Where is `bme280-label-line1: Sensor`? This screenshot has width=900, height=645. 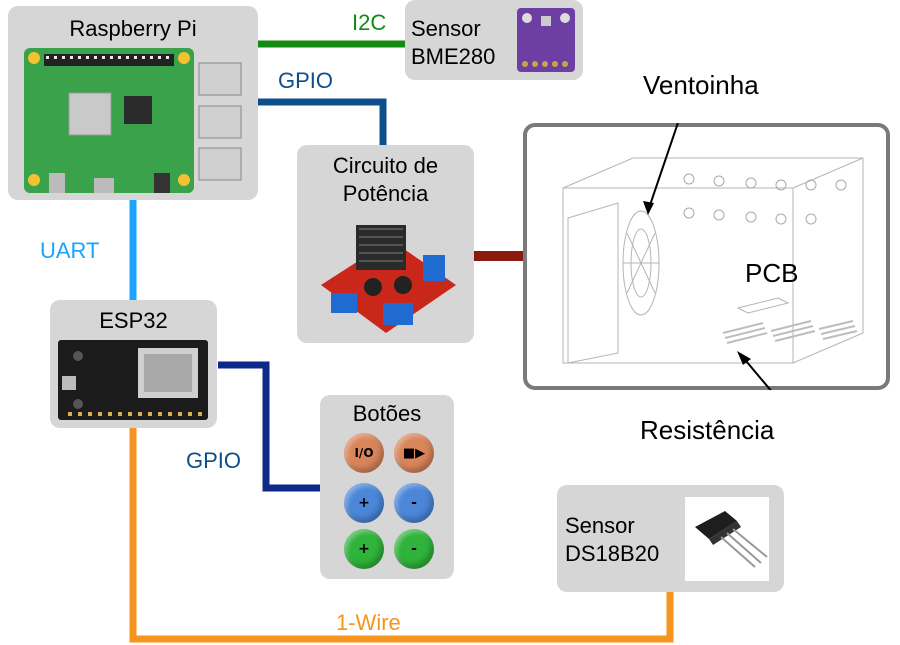 bme280-label-line1: Sensor is located at coordinates (446, 28).